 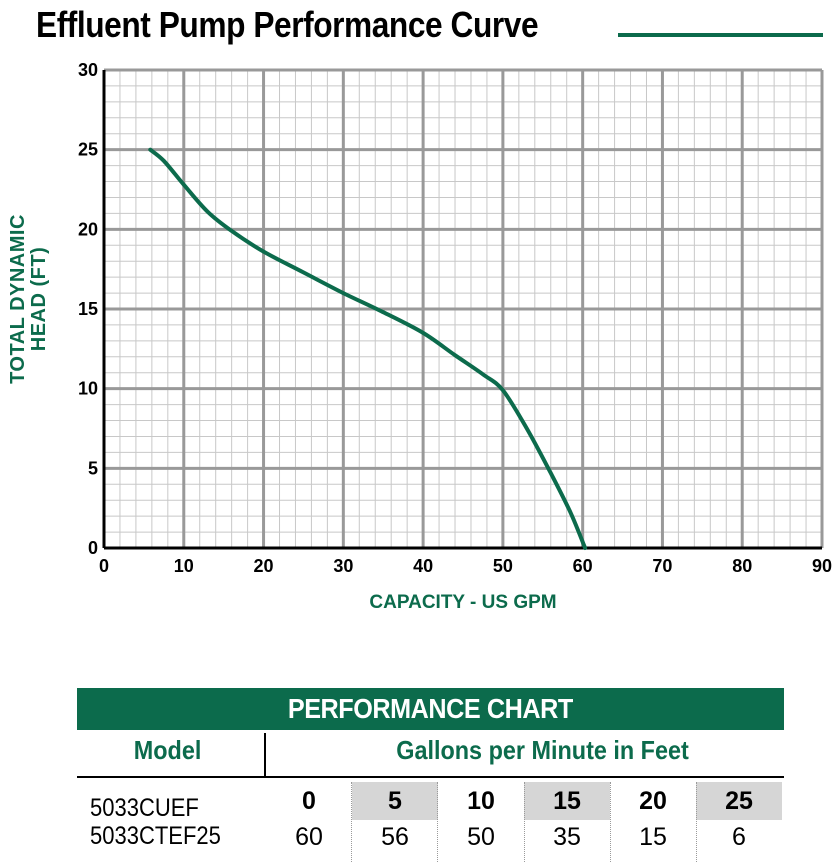 What do you see at coordinates (430, 777) in the screenshot?
I see `table-header-rule` at bounding box center [430, 777].